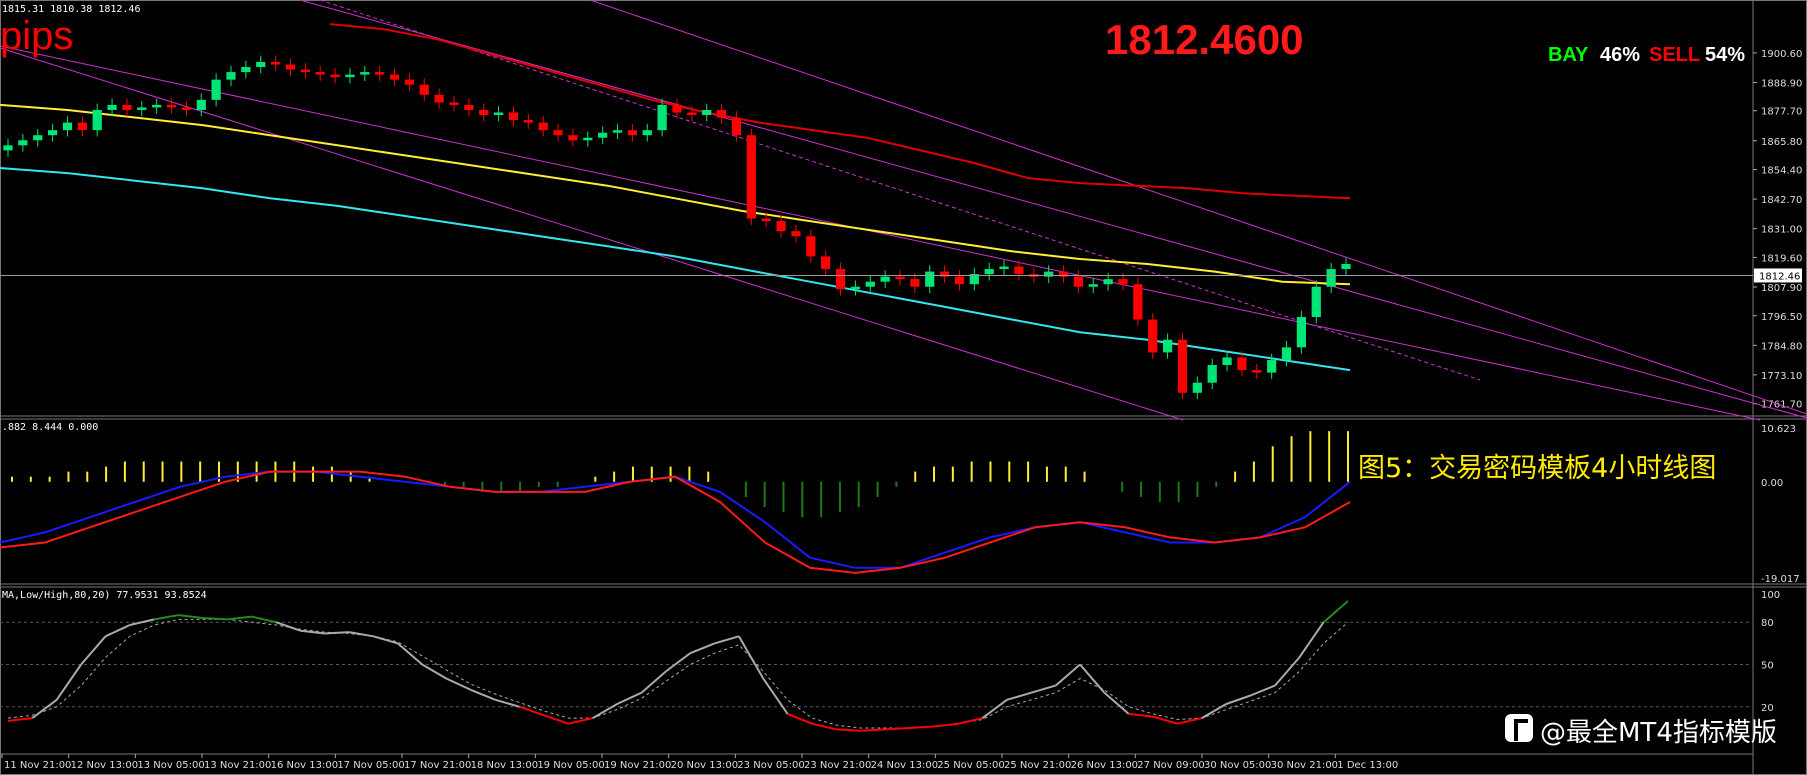 This screenshot has height=775, width=1807. What do you see at coordinates (437, 765) in the screenshot?
I see `time-tick-label: 17 Nov 21:00` at bounding box center [437, 765].